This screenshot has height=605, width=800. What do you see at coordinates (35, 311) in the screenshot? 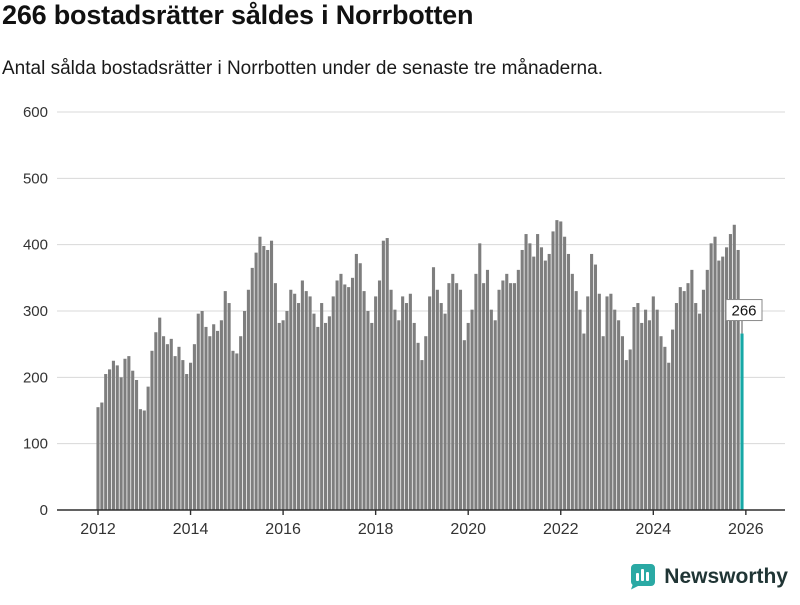
I see `y-tick-label: 300` at bounding box center [35, 311].